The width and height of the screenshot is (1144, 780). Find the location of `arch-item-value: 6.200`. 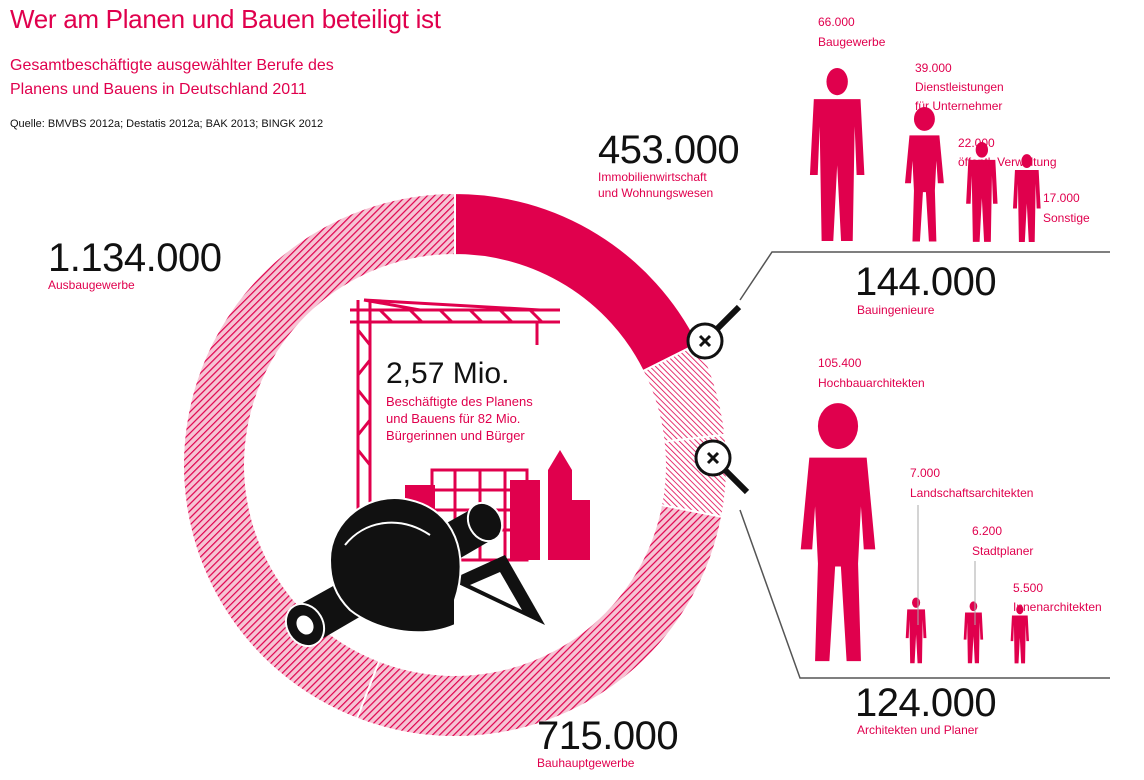

arch-item-value: 6.200 is located at coordinates (987, 531).